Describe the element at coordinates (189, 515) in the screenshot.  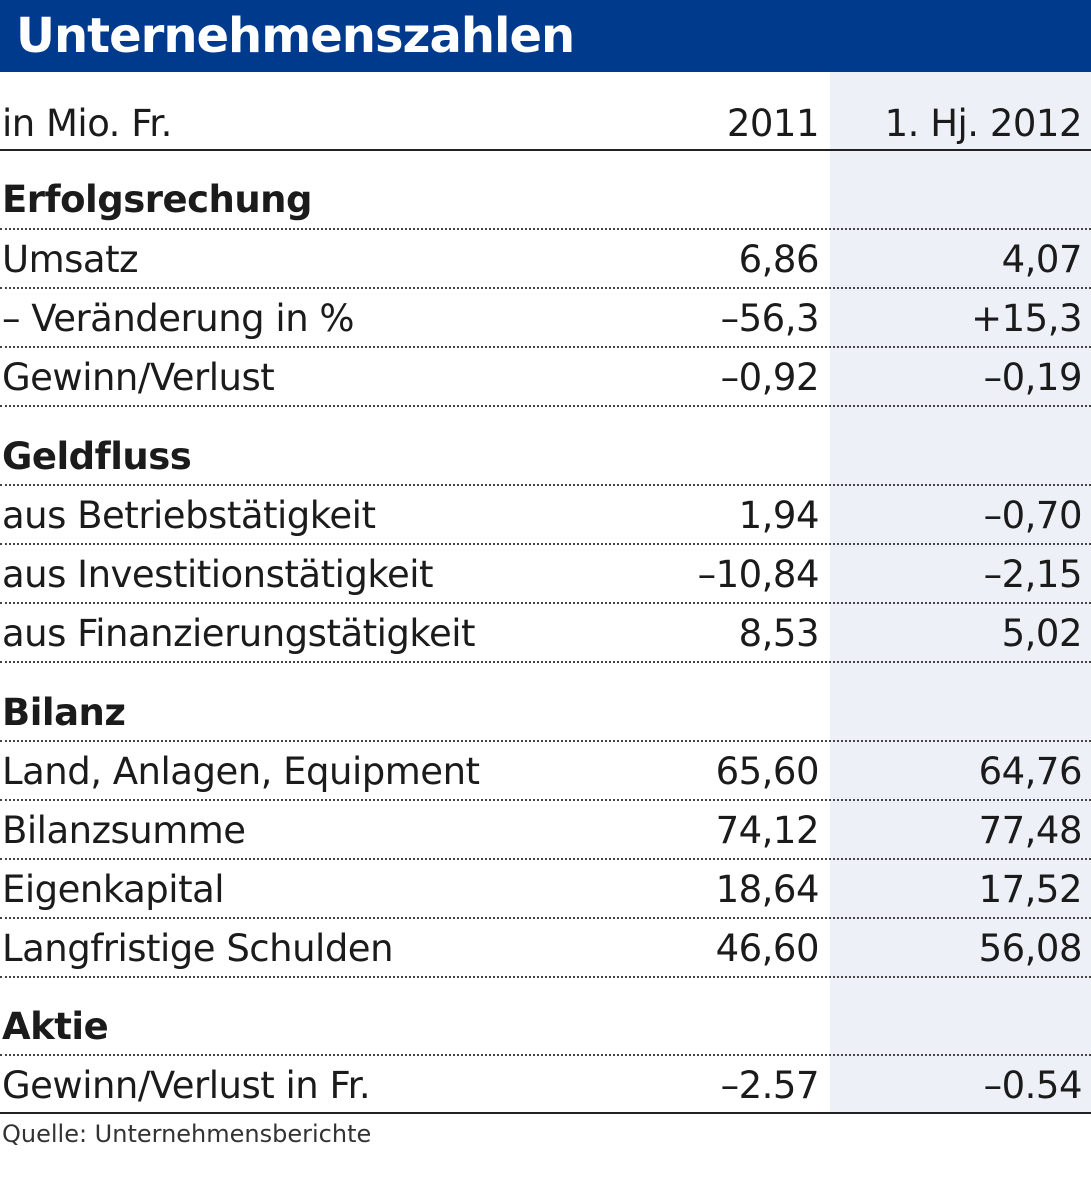
I see `row-label: aus Betriebstätigkeit` at that location.